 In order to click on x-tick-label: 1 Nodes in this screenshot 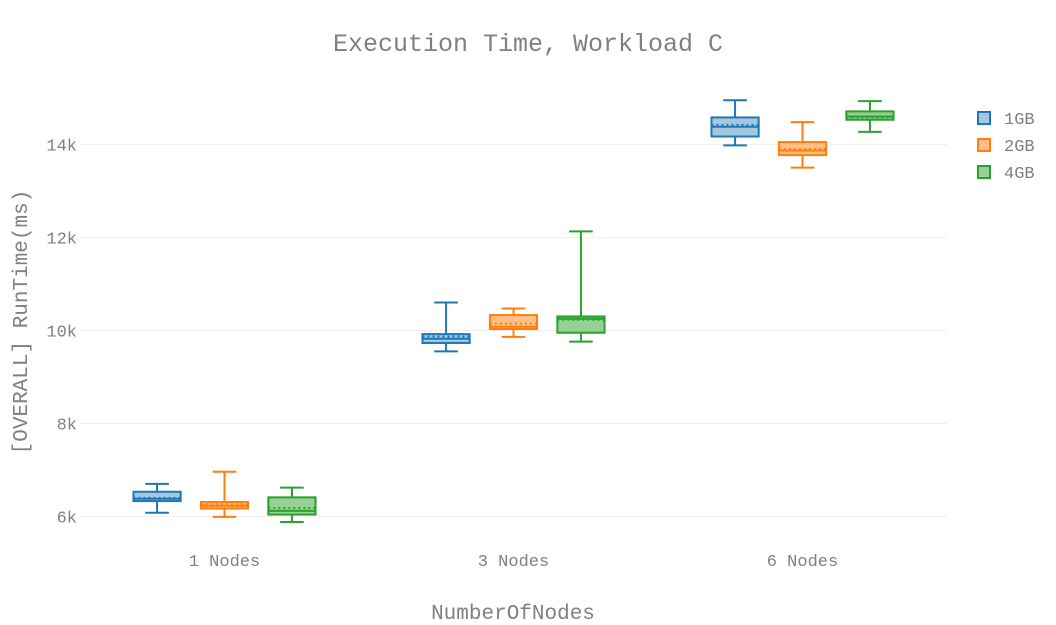, I will do `click(224, 562)`.